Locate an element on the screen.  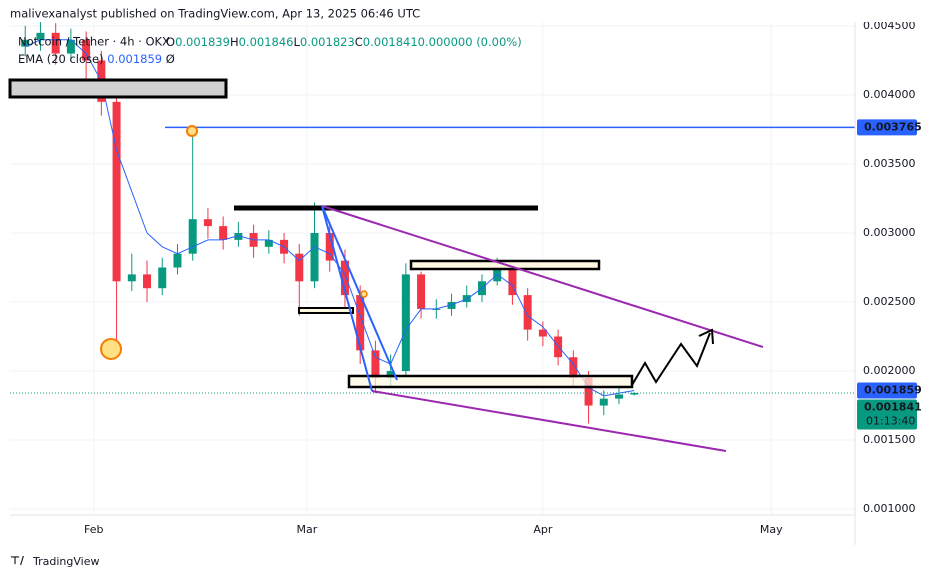
countdown: 01:13:40 is located at coordinates (890, 420).